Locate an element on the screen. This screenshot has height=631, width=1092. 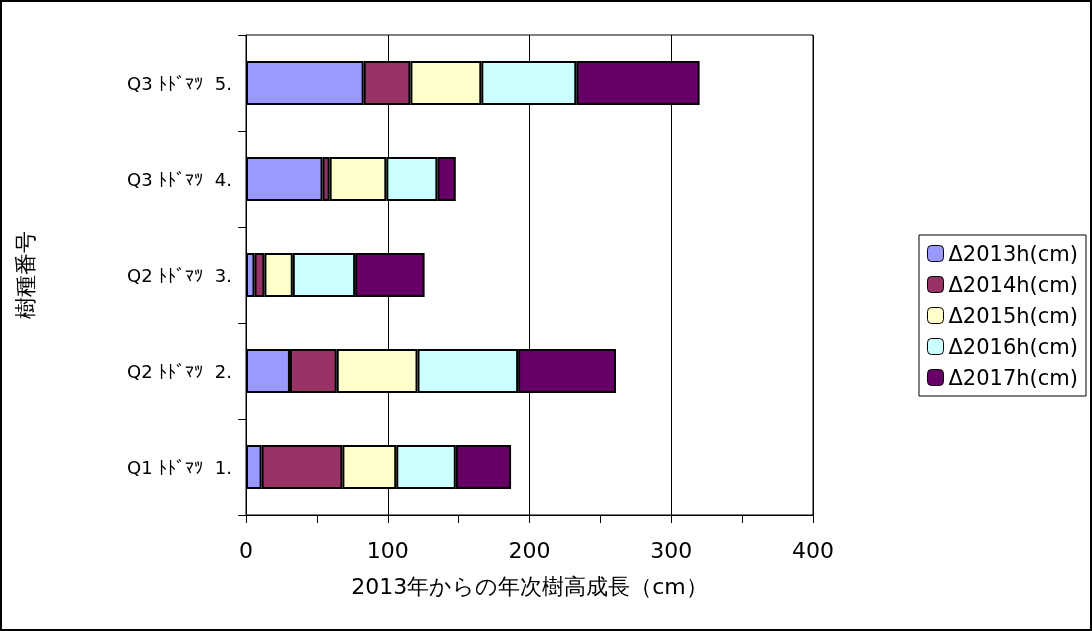
legend-label: Δ2013h(cm) is located at coordinates (1013, 253).